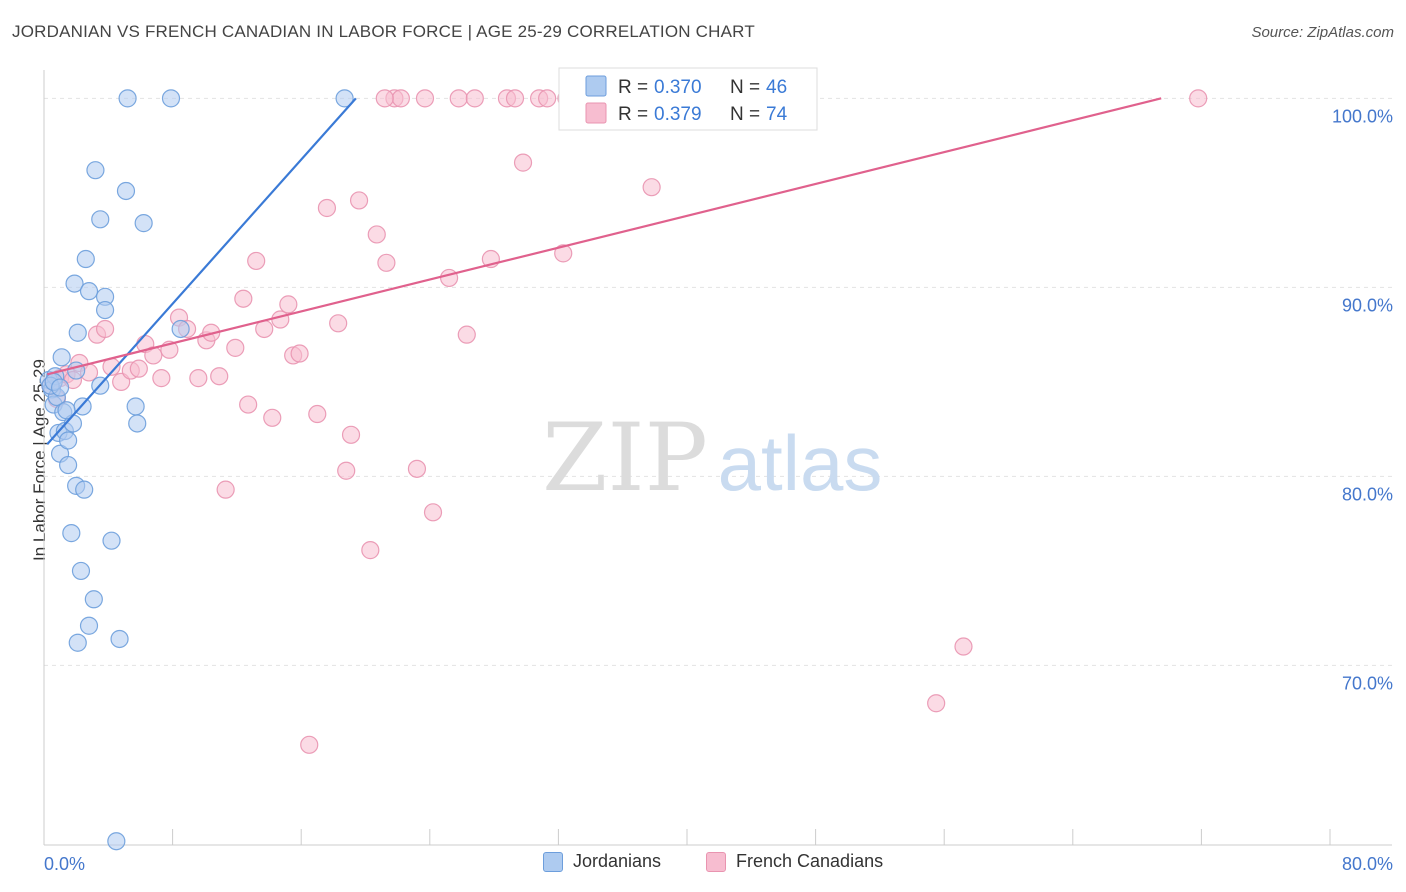 This screenshot has height=892, width=1406. Describe the element at coordinates (777, 114) in the screenshot. I see `legend-n-value-french-canadians: 74` at that location.